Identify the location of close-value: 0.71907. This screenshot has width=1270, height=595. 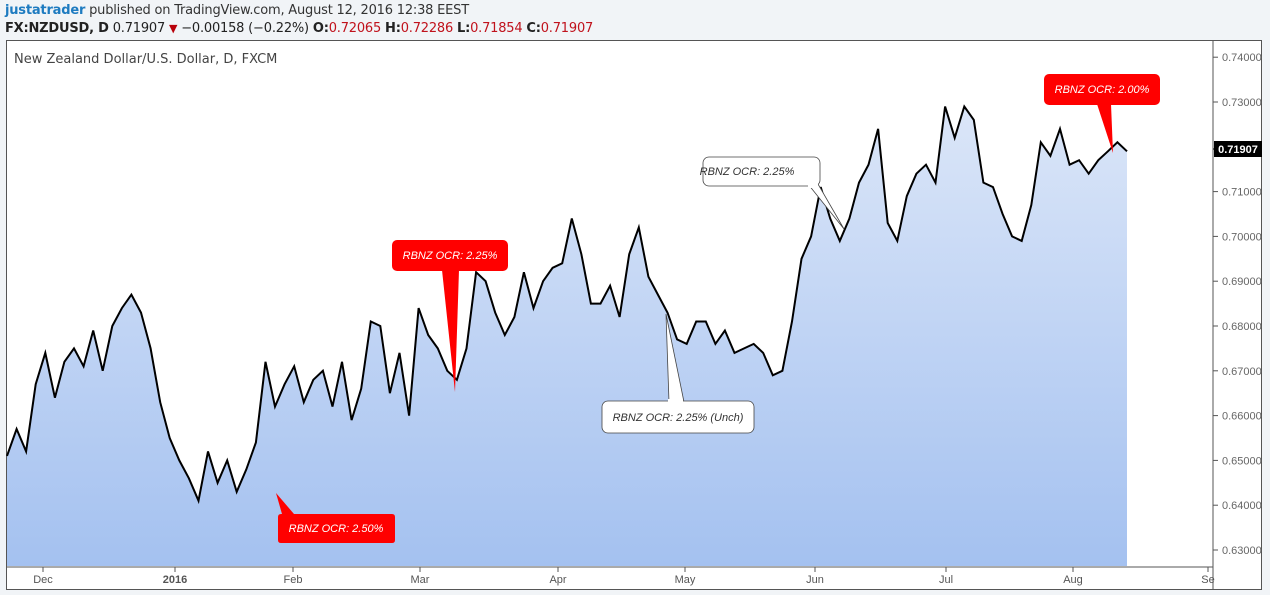
(567, 28).